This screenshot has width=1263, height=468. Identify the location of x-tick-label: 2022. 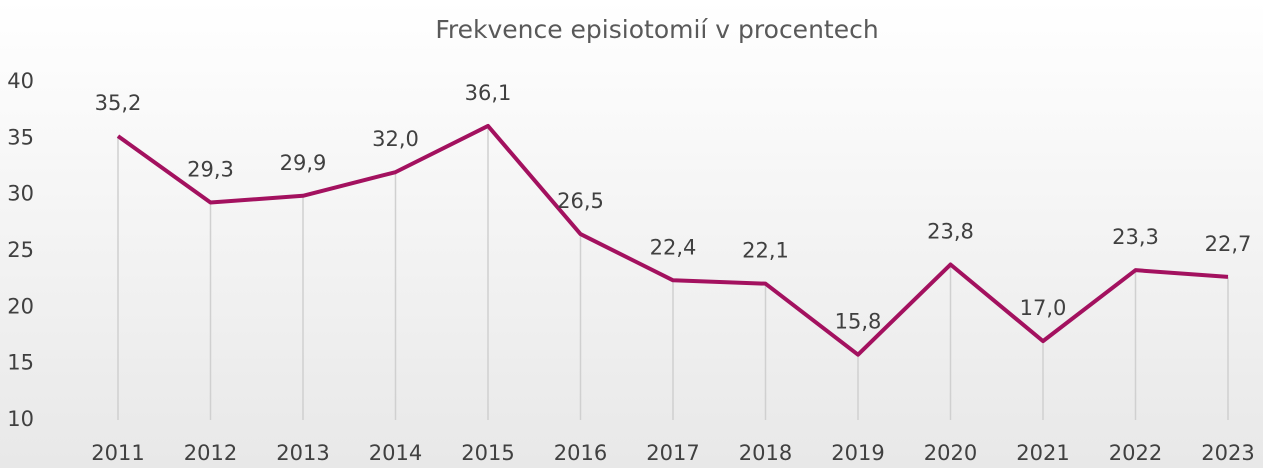
(1135, 453).